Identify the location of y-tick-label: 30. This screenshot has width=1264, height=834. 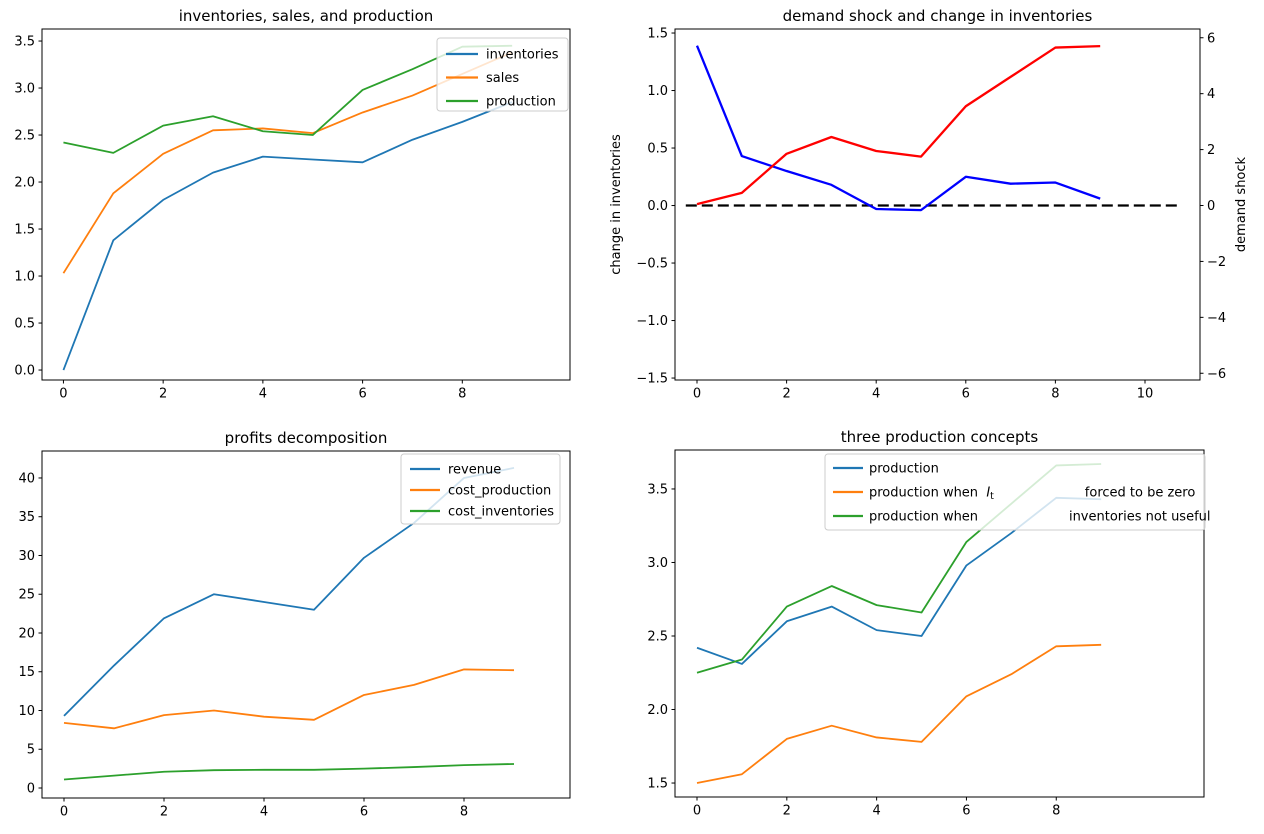
(26, 556).